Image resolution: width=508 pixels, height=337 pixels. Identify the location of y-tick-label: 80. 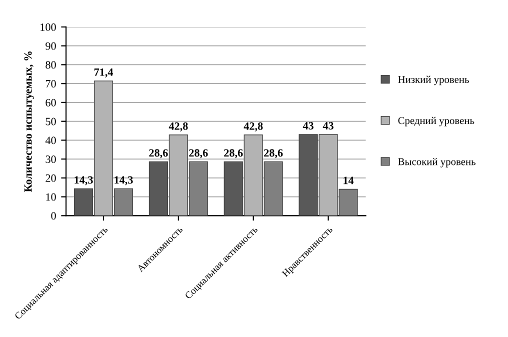
(51, 65).